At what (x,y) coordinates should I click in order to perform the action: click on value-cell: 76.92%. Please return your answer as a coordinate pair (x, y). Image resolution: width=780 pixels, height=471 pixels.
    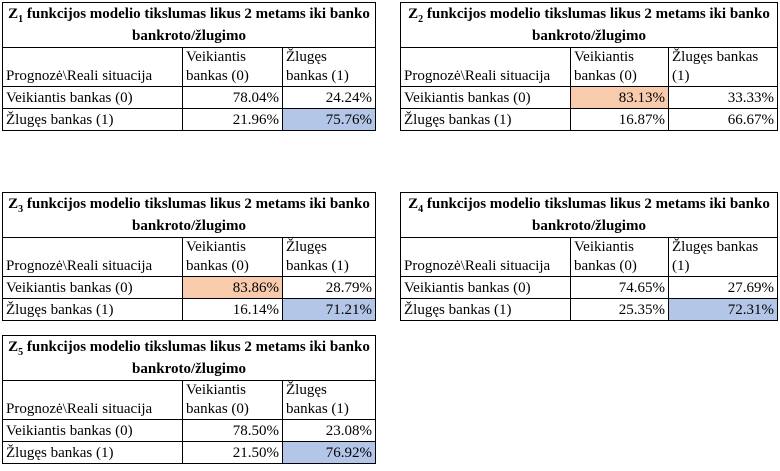
    Looking at the image, I should click on (329, 452).